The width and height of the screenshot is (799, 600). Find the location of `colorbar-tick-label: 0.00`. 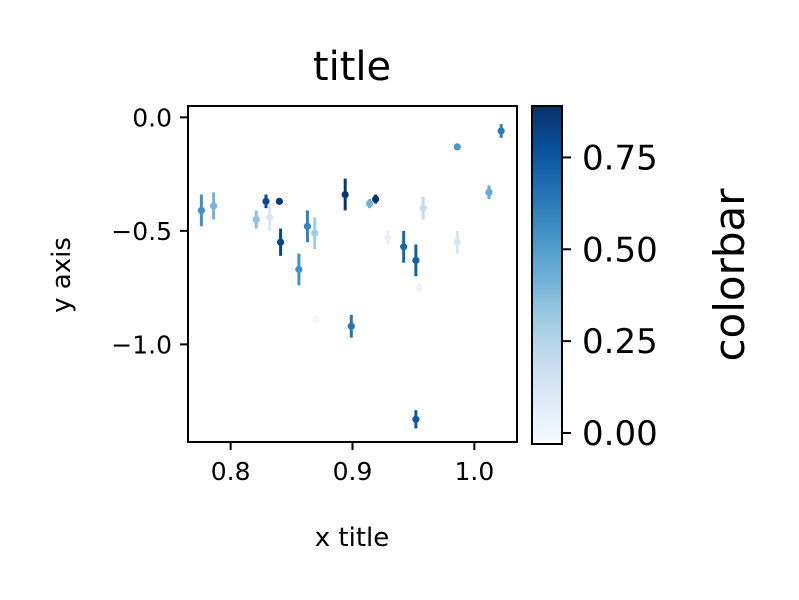

colorbar-tick-label: 0.00 is located at coordinates (620, 434).